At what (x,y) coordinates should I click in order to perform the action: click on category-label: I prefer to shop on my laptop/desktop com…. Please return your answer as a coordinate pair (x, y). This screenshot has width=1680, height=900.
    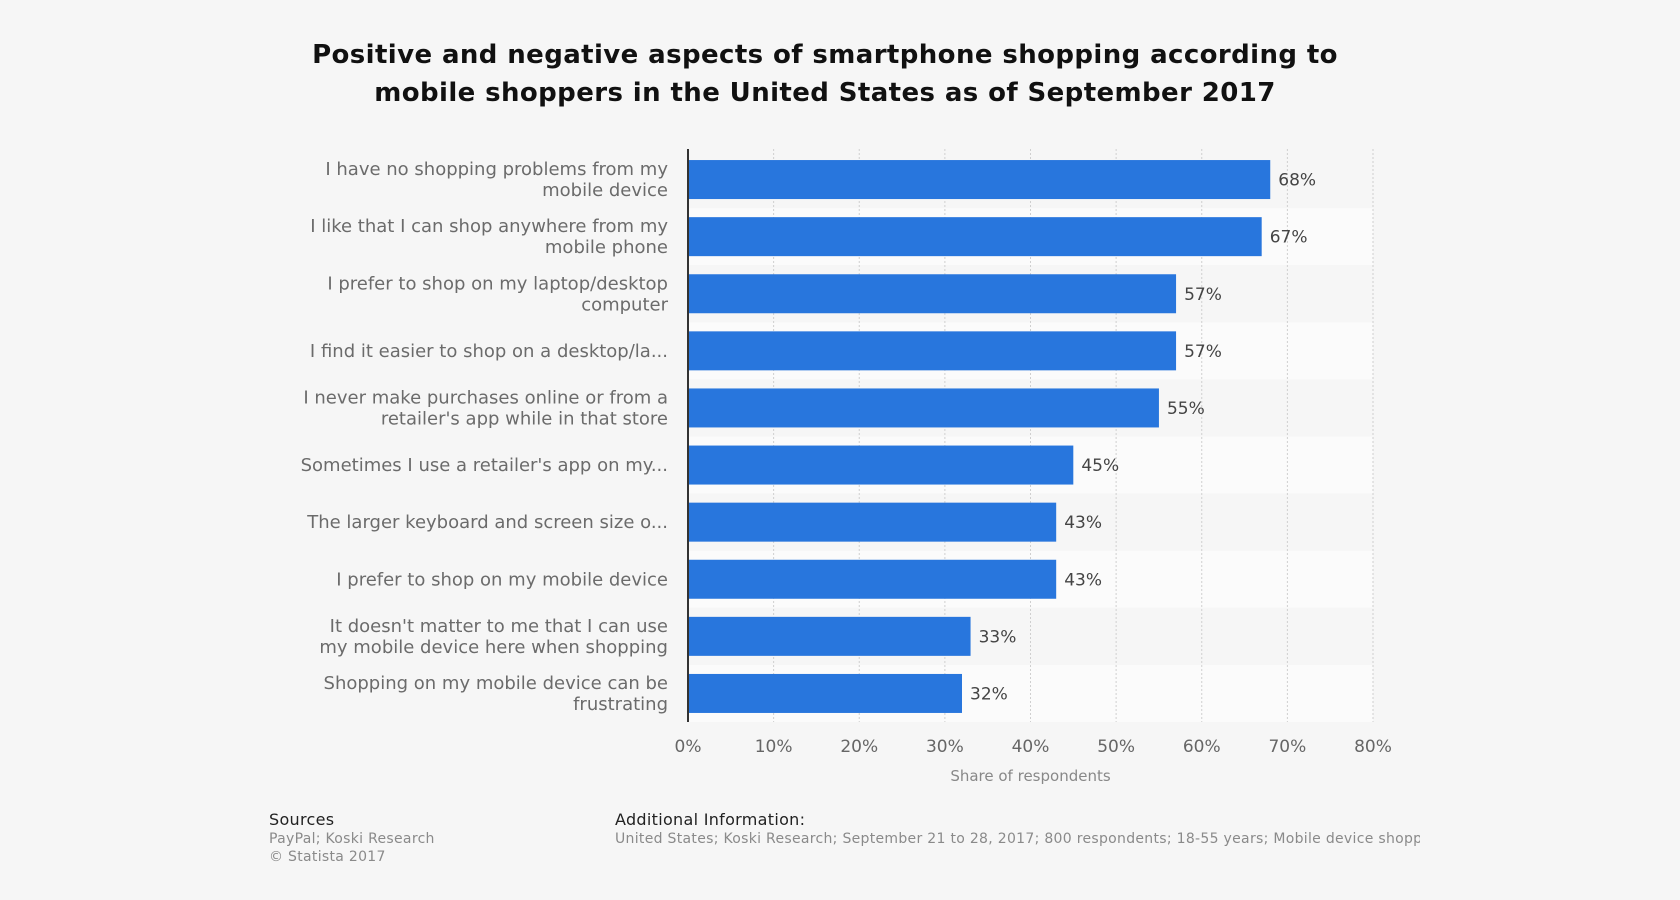
    Looking at the image, I should click on (497, 294).